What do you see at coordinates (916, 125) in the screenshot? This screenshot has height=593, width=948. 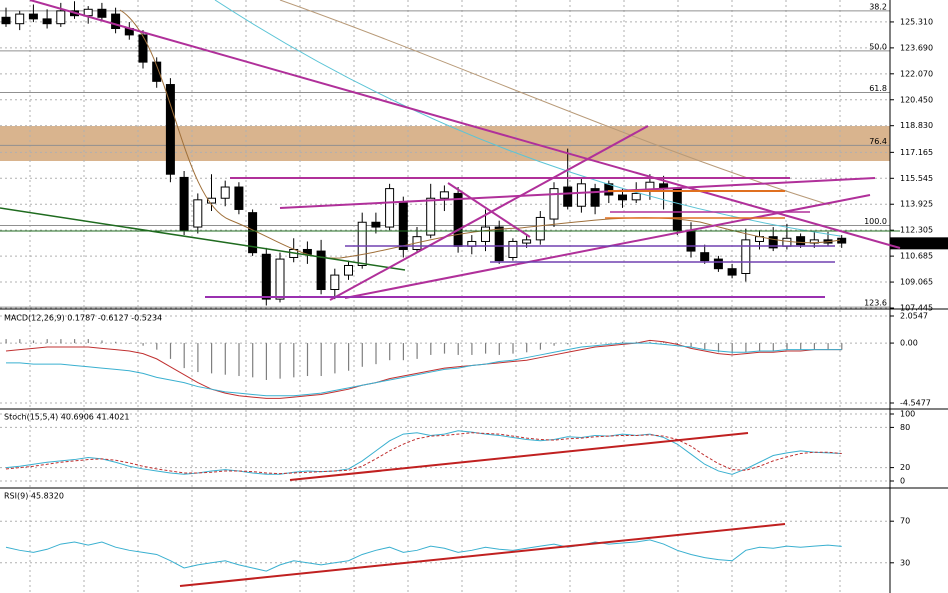 I see `y-tick-label: 118.830` at bounding box center [916, 125].